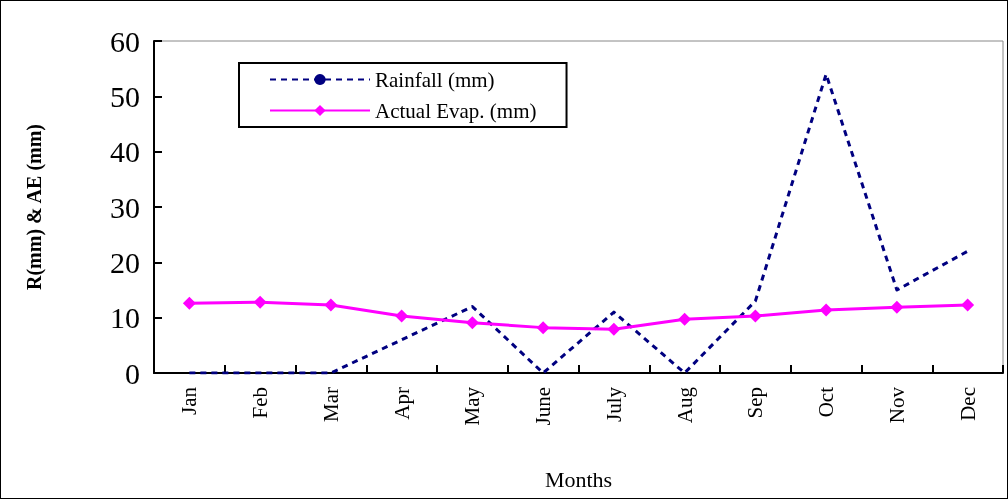 This screenshot has width=1008, height=499. Describe the element at coordinates (543, 406) in the screenshot. I see `x-tick-label: June` at that location.